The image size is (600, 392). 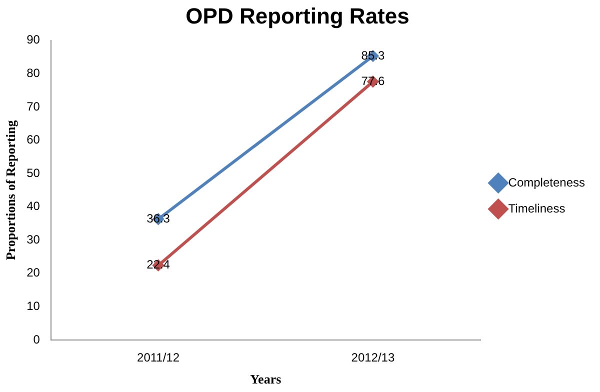 I want to click on y-tick-label: 50, so click(x=33, y=173).